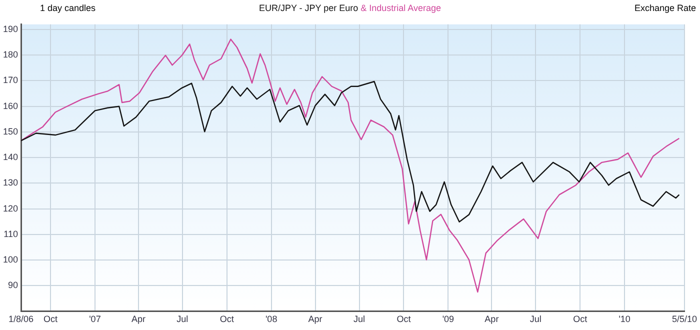 The width and height of the screenshot is (700, 330). Describe the element at coordinates (10, 131) in the screenshot. I see `y-tick-label: 150` at that location.